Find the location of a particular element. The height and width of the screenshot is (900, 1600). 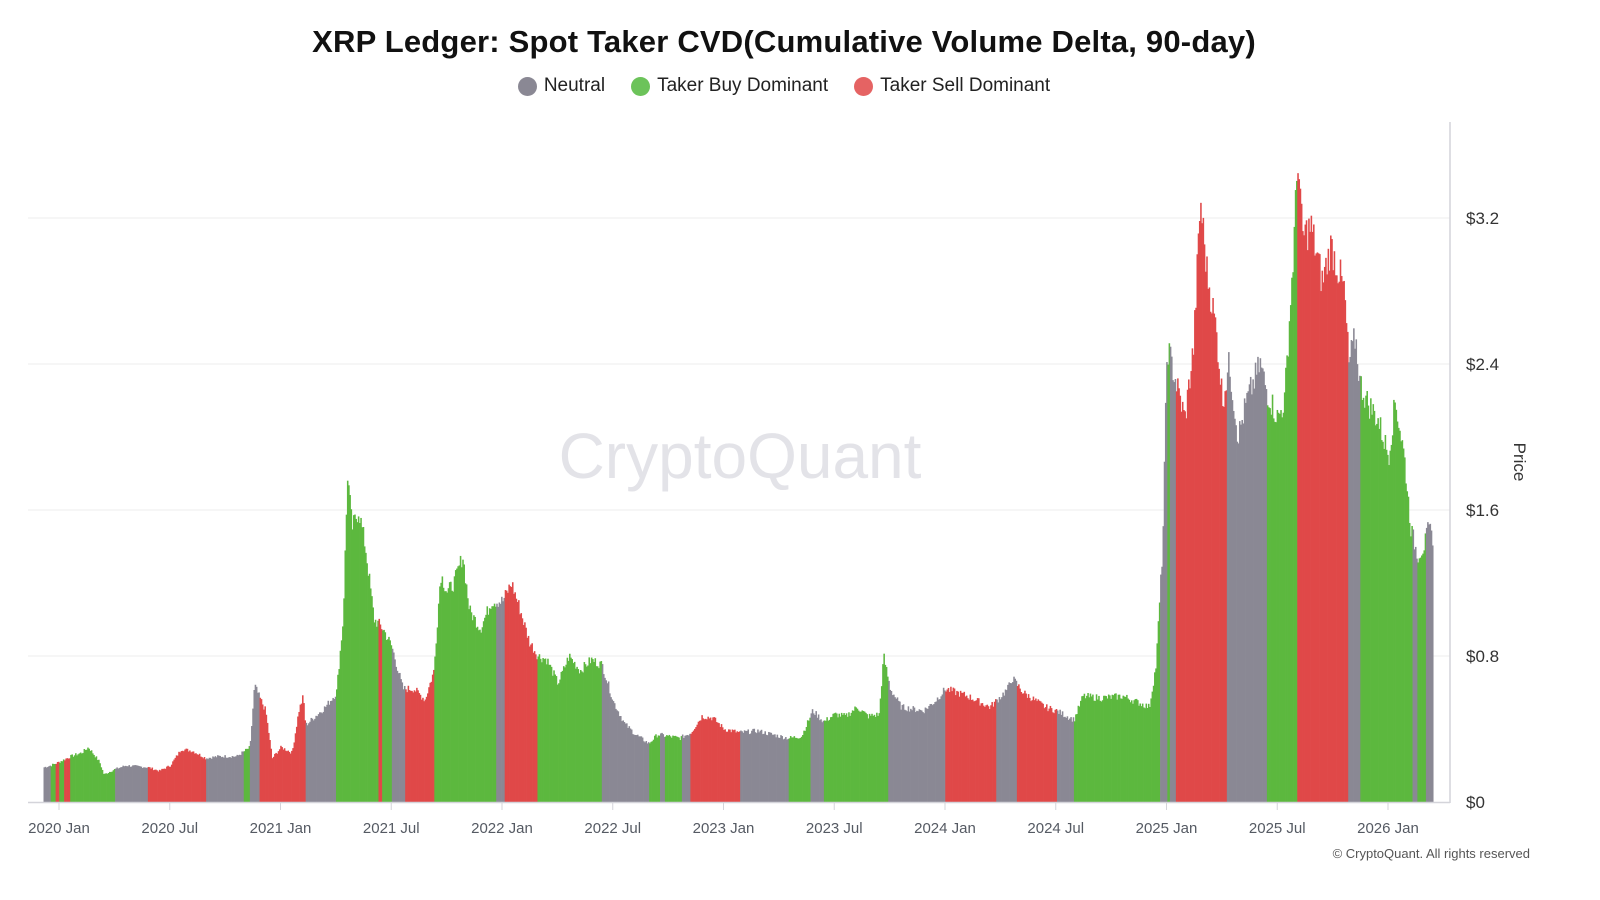

legend-item-sell: Taker Sell Dominant is located at coordinates (952, 86).